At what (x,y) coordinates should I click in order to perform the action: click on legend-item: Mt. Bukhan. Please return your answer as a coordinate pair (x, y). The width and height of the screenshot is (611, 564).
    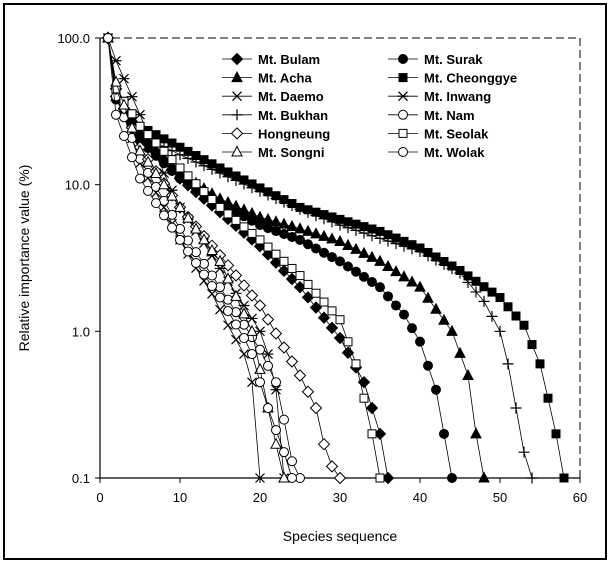
    Looking at the image, I should click on (275, 115).